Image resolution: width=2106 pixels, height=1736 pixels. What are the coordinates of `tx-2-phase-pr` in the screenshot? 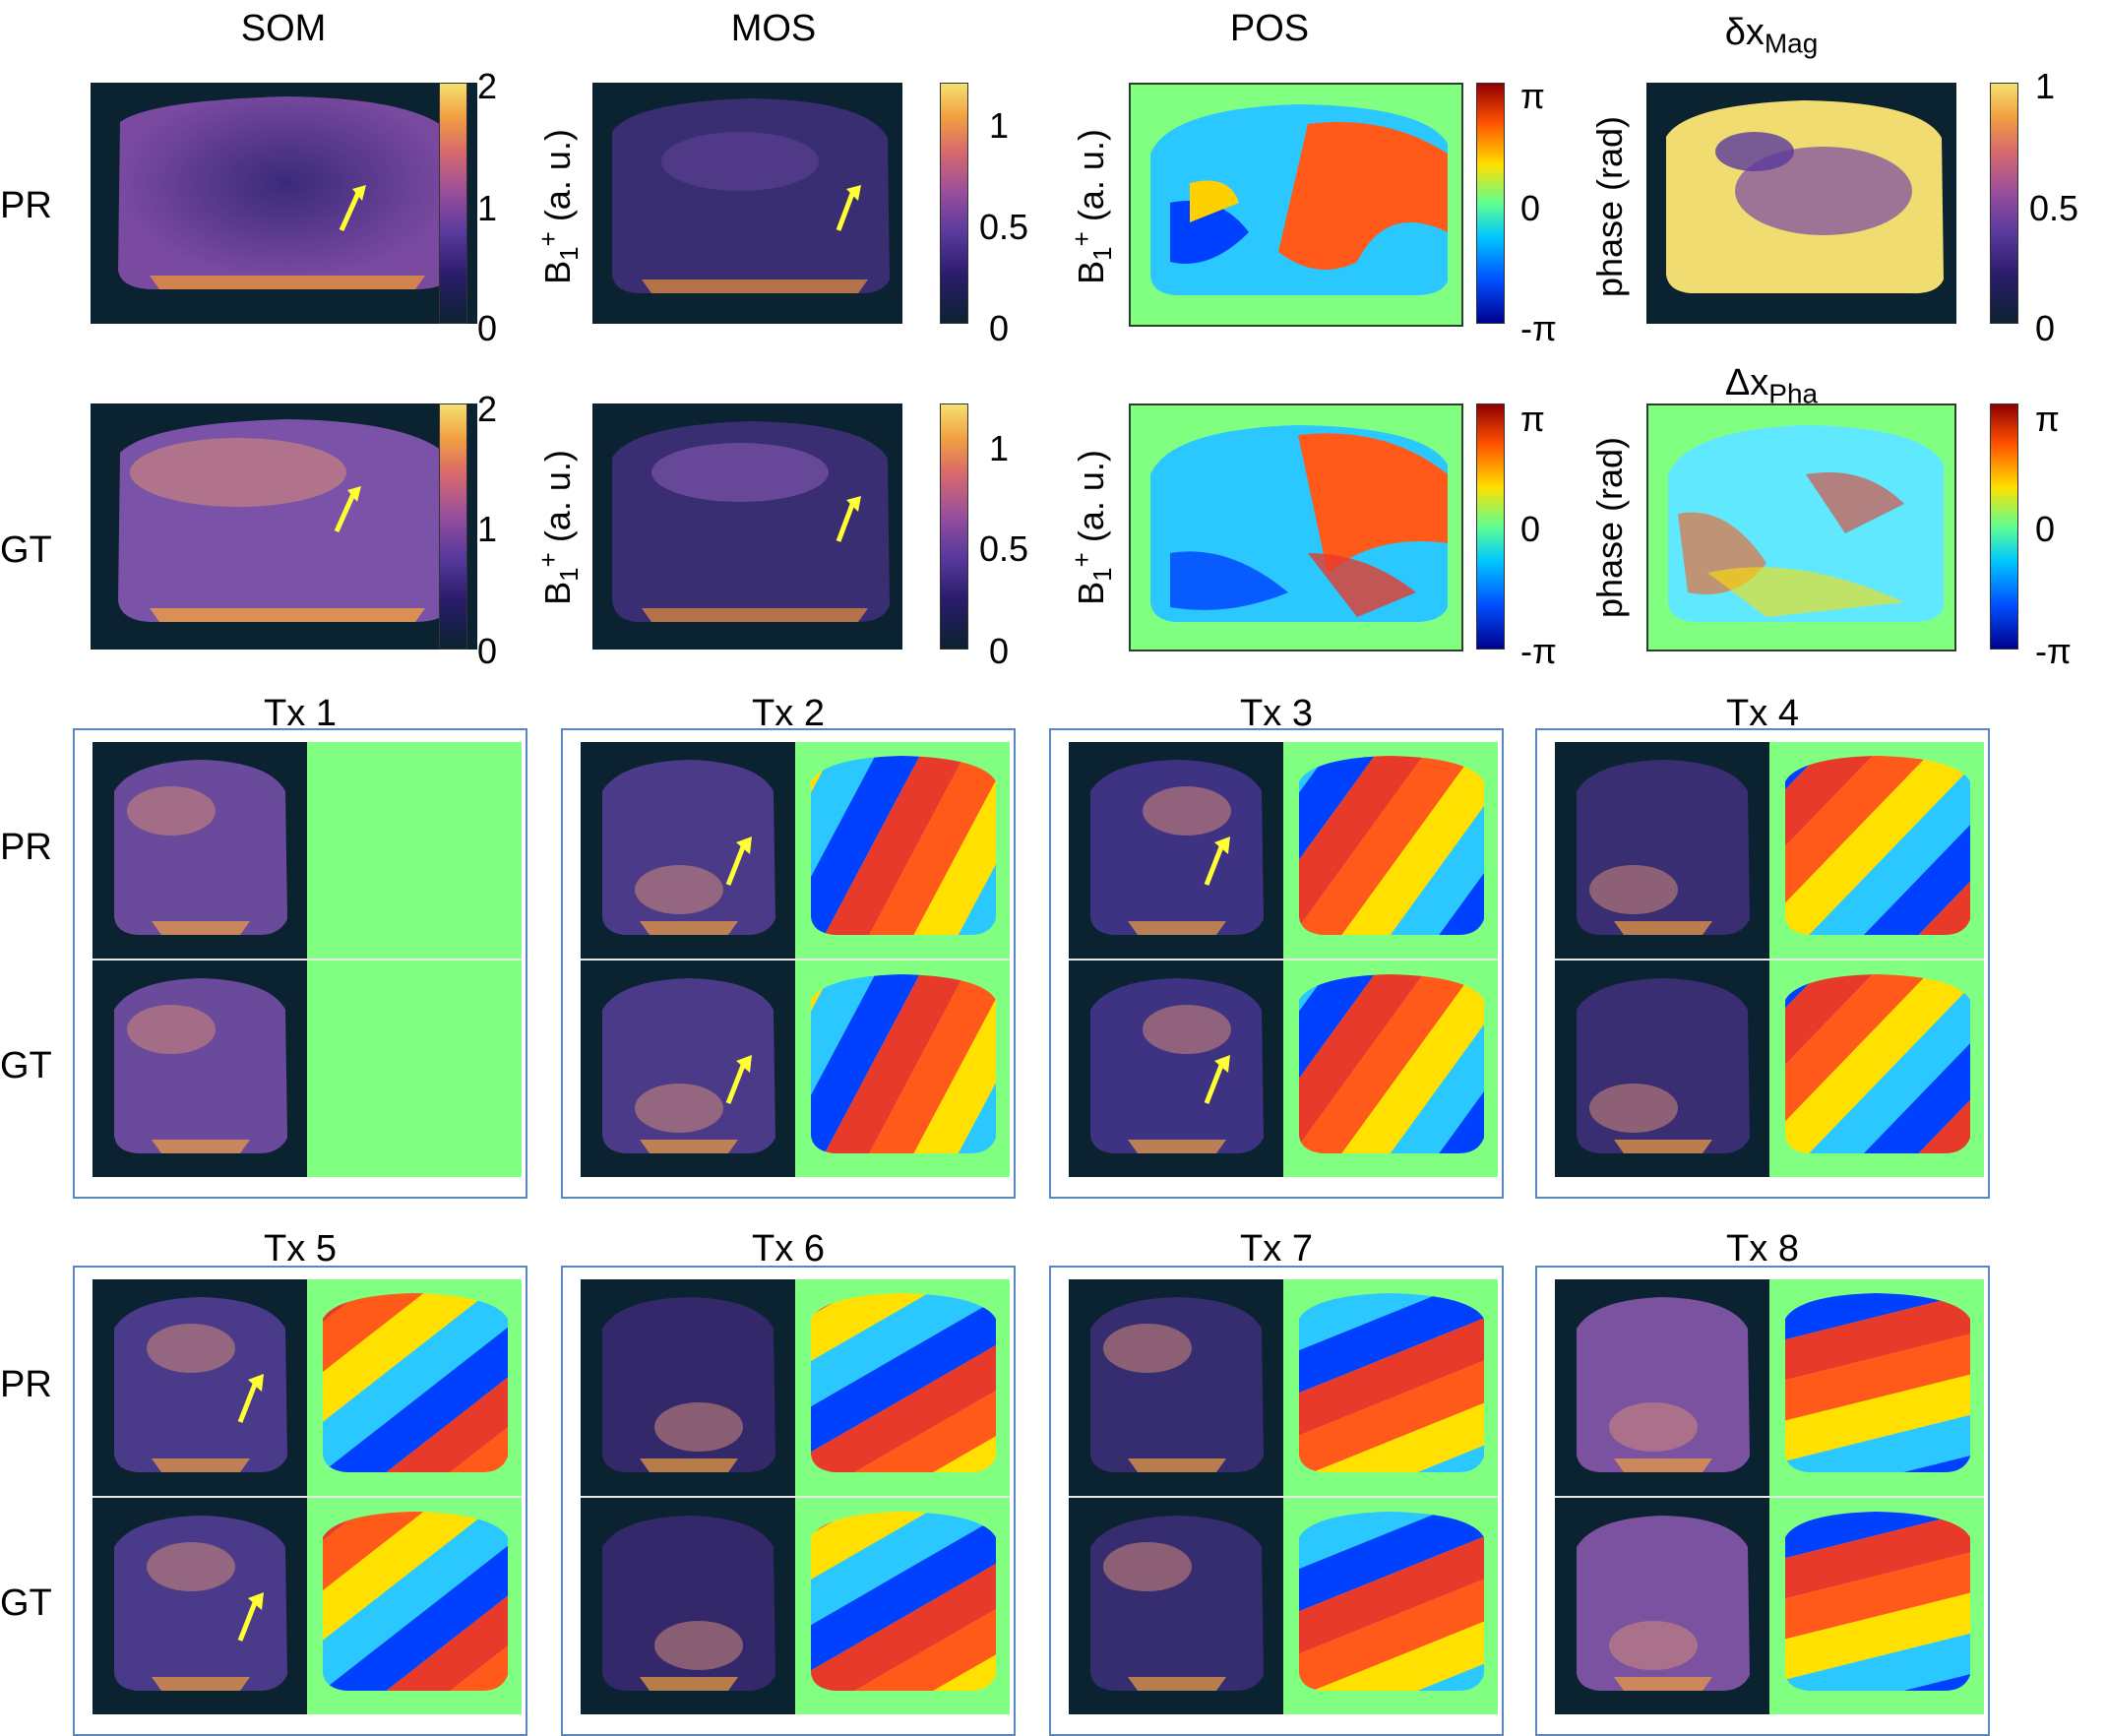 It's located at (902, 850).